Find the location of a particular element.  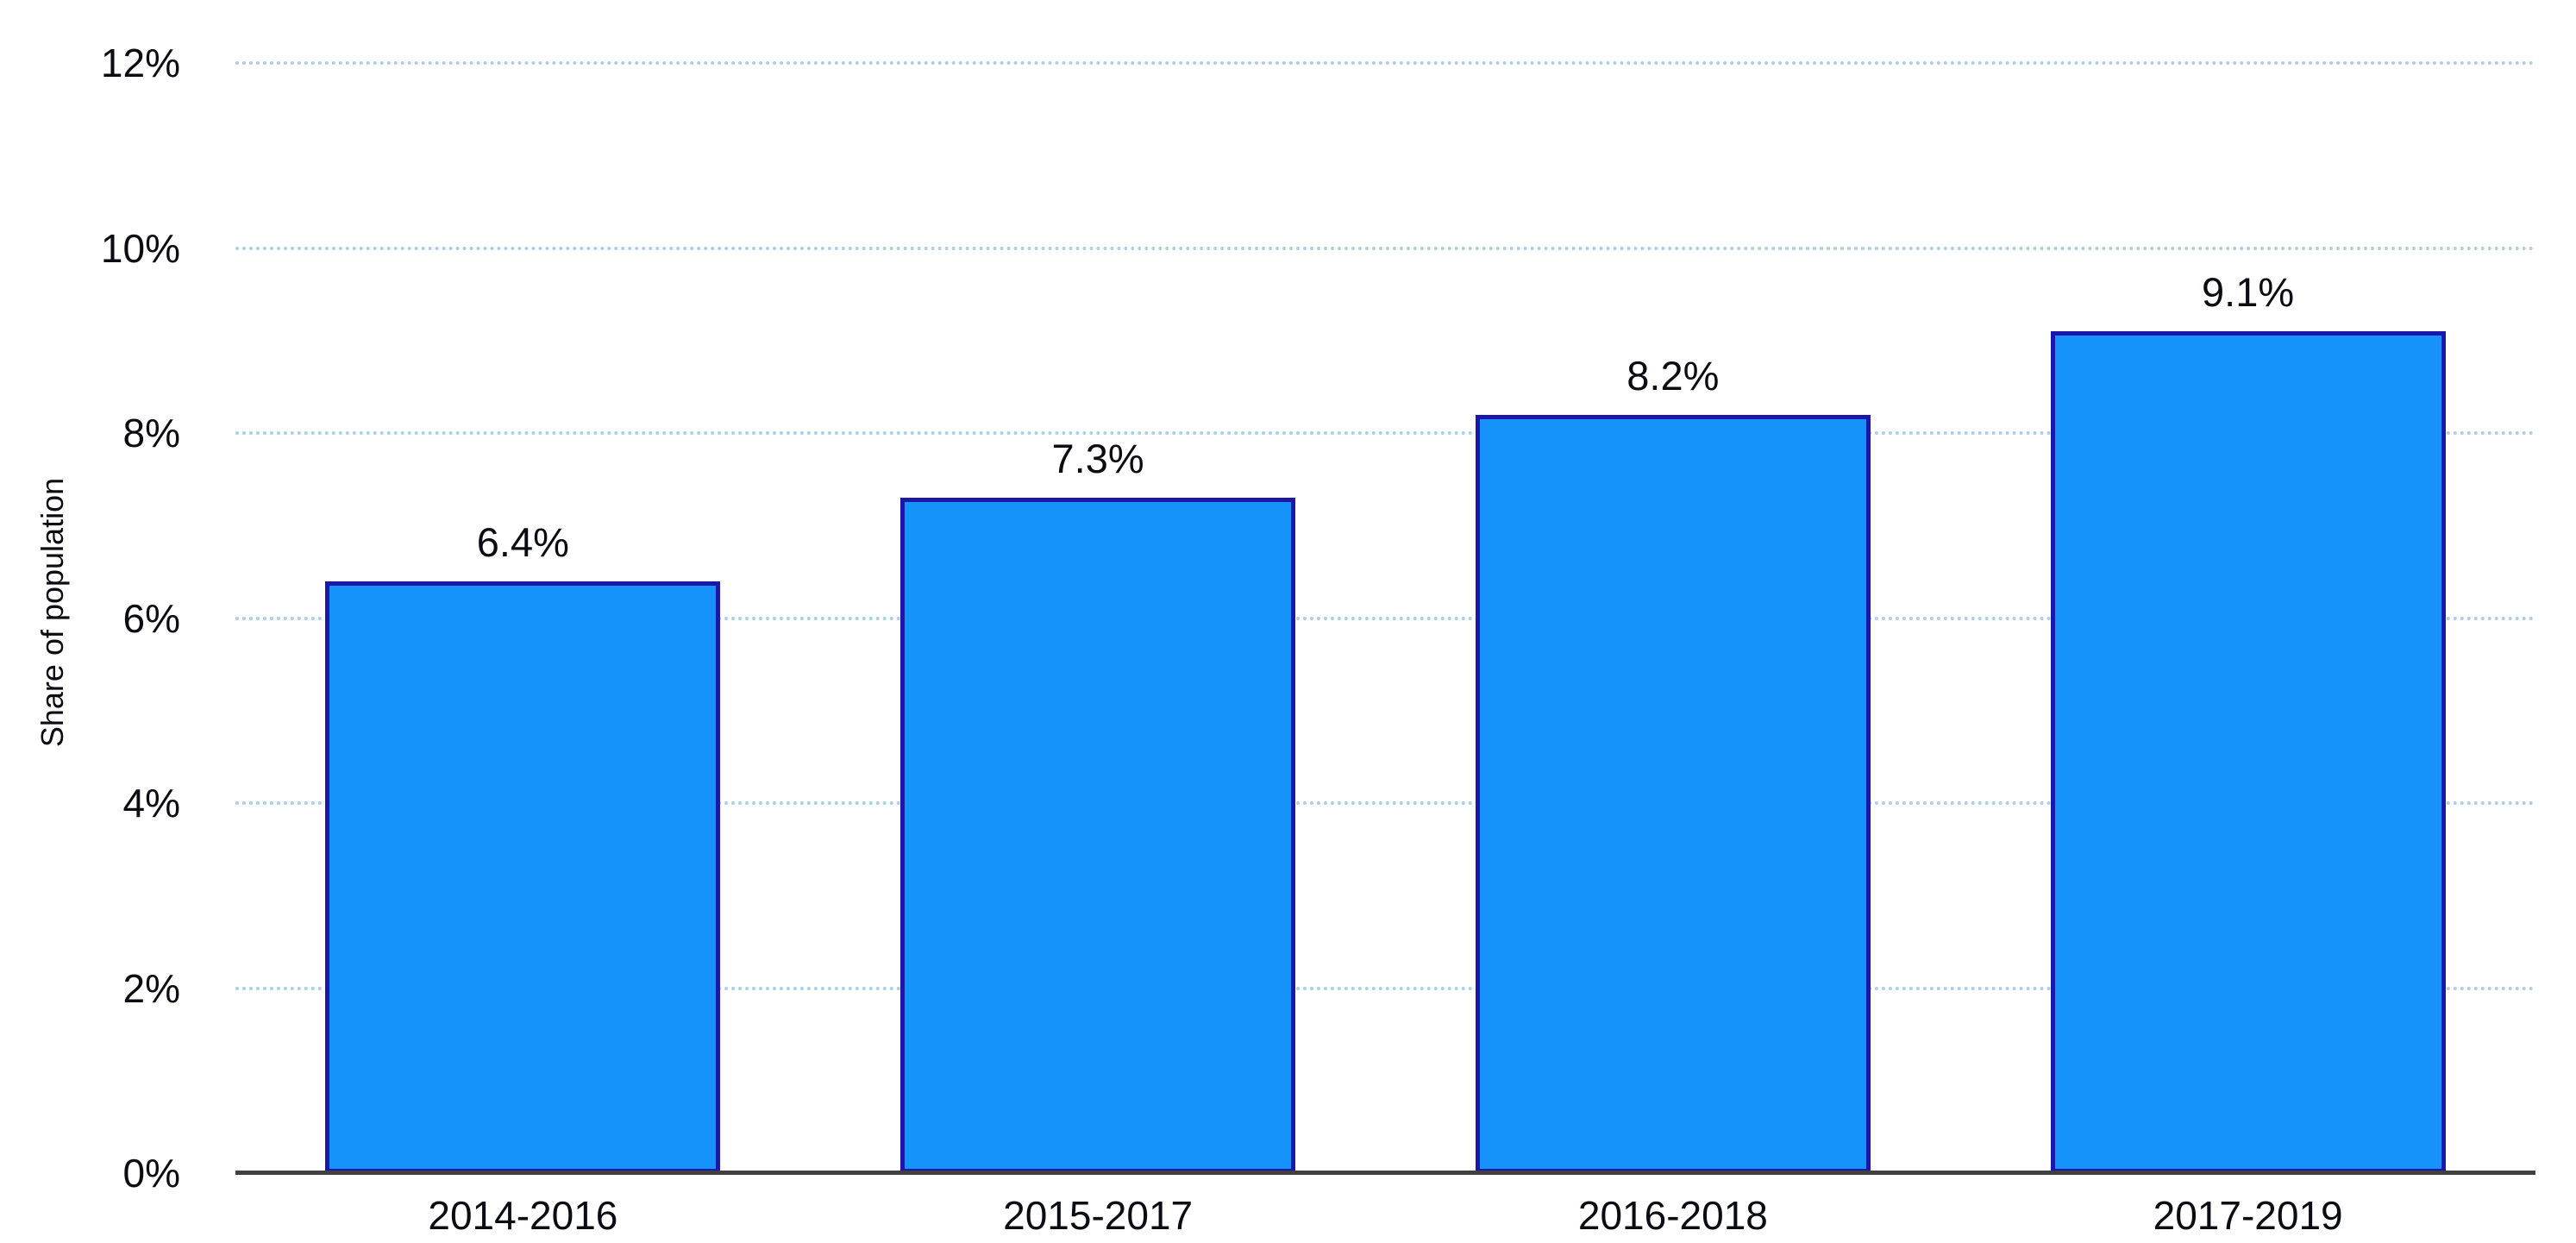

y-tick-label: 0% is located at coordinates (151, 1173).